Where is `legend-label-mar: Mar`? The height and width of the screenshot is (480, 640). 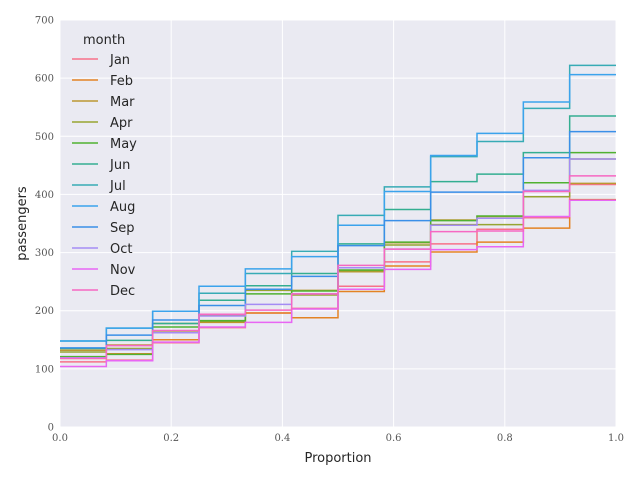 legend-label-mar: Mar is located at coordinates (122, 102).